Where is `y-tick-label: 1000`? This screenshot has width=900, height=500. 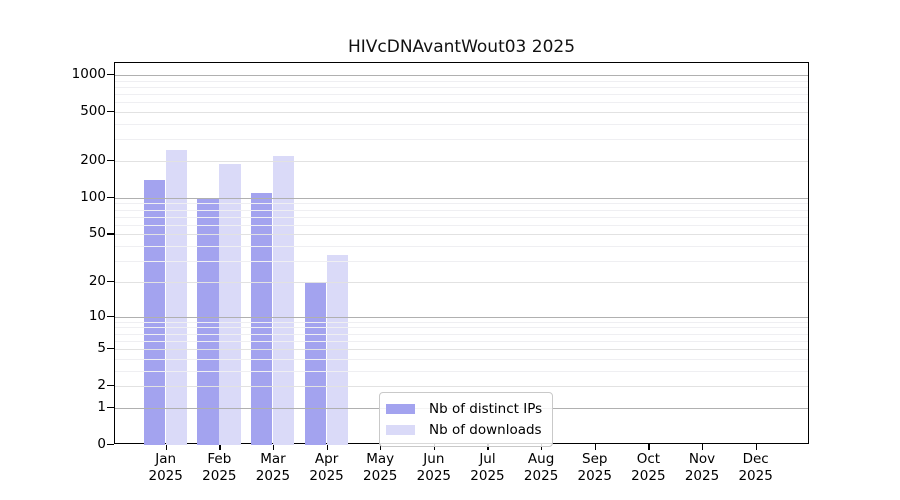 y-tick-label: 1000 is located at coordinates (88, 74).